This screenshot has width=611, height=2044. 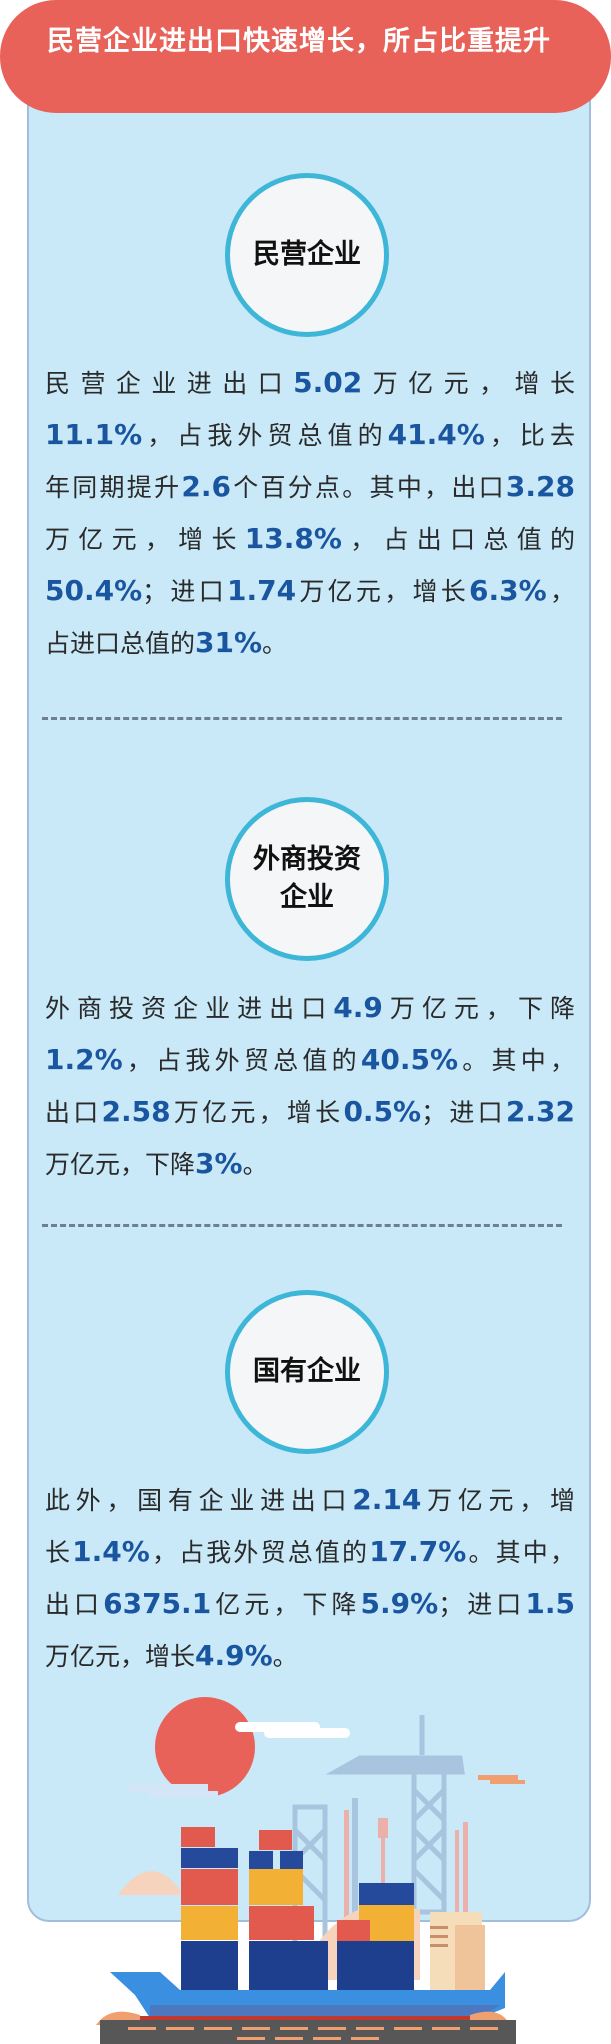 I want to click on highlighted-figure: 17.7%, so click(x=418, y=1551).